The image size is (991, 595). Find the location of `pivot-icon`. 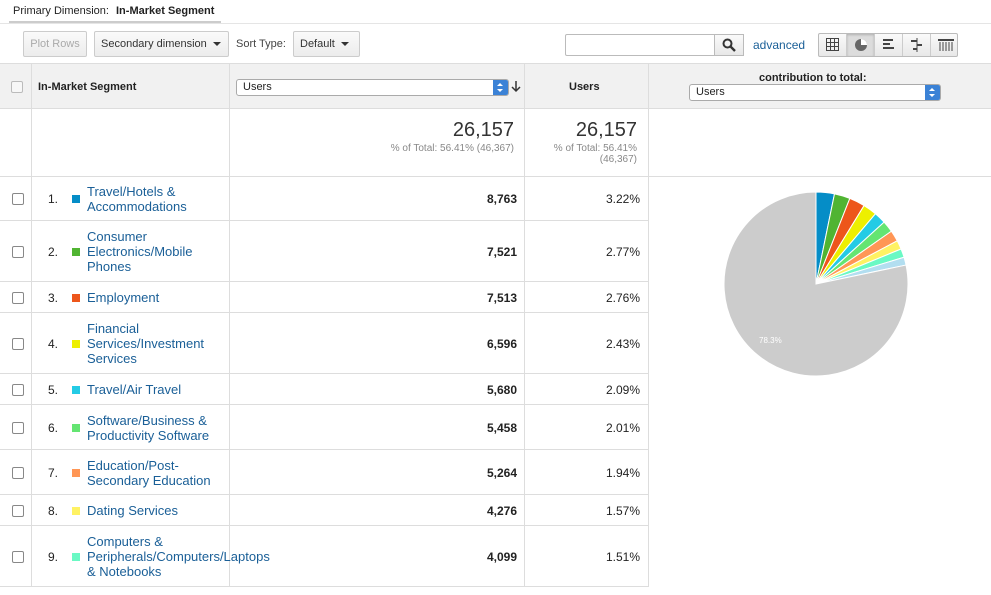

pivot-icon is located at coordinates (946, 45).